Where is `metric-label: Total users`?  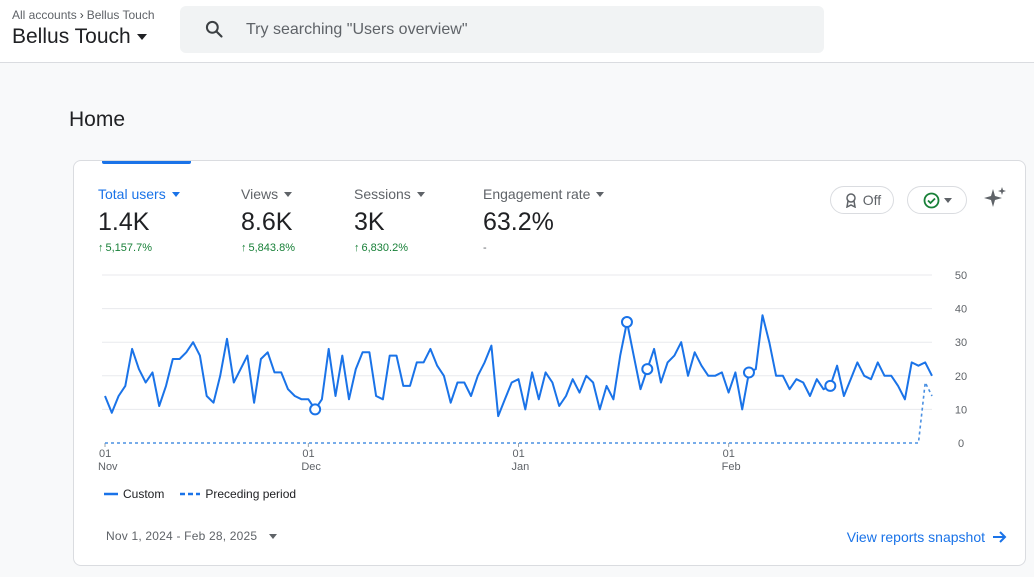
metric-label: Total users is located at coordinates (139, 194).